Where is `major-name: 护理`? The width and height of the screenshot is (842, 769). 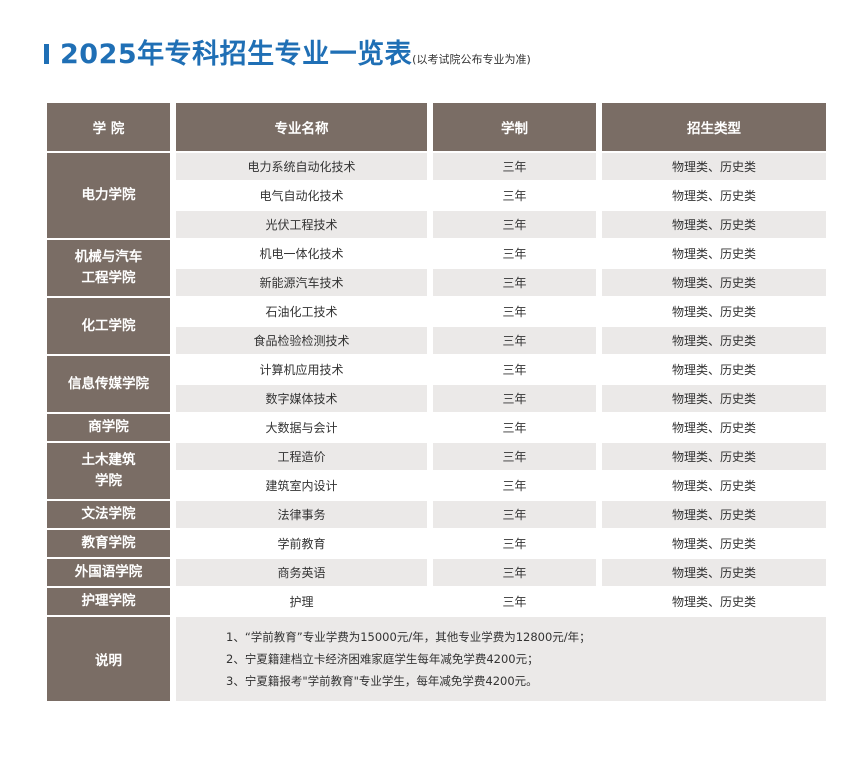 major-name: 护理 is located at coordinates (301, 601).